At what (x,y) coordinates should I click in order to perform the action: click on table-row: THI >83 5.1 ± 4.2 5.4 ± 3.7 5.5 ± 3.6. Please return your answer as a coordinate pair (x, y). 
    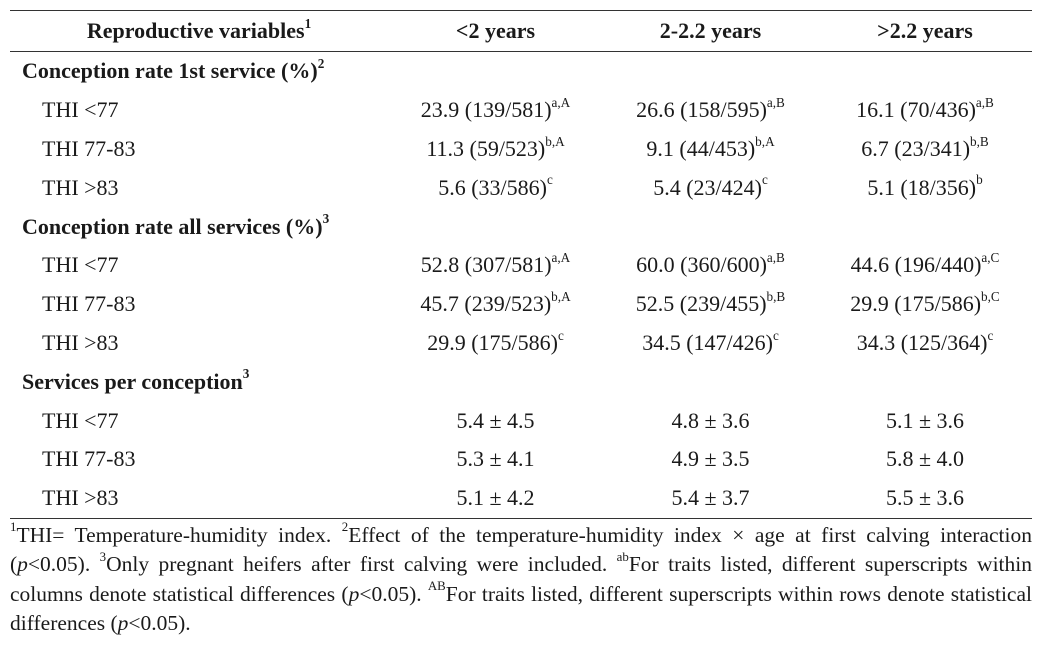
    Looking at the image, I should click on (521, 498).